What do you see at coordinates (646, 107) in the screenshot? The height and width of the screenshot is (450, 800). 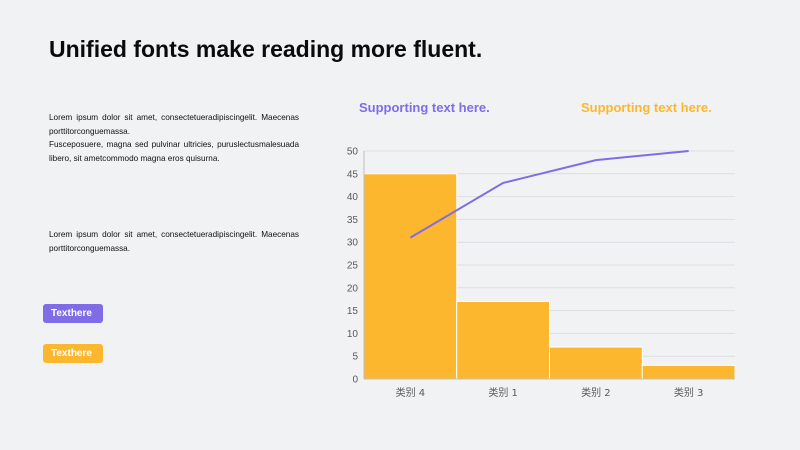 I see `supporting-text-gold: Supporting text here.` at bounding box center [646, 107].